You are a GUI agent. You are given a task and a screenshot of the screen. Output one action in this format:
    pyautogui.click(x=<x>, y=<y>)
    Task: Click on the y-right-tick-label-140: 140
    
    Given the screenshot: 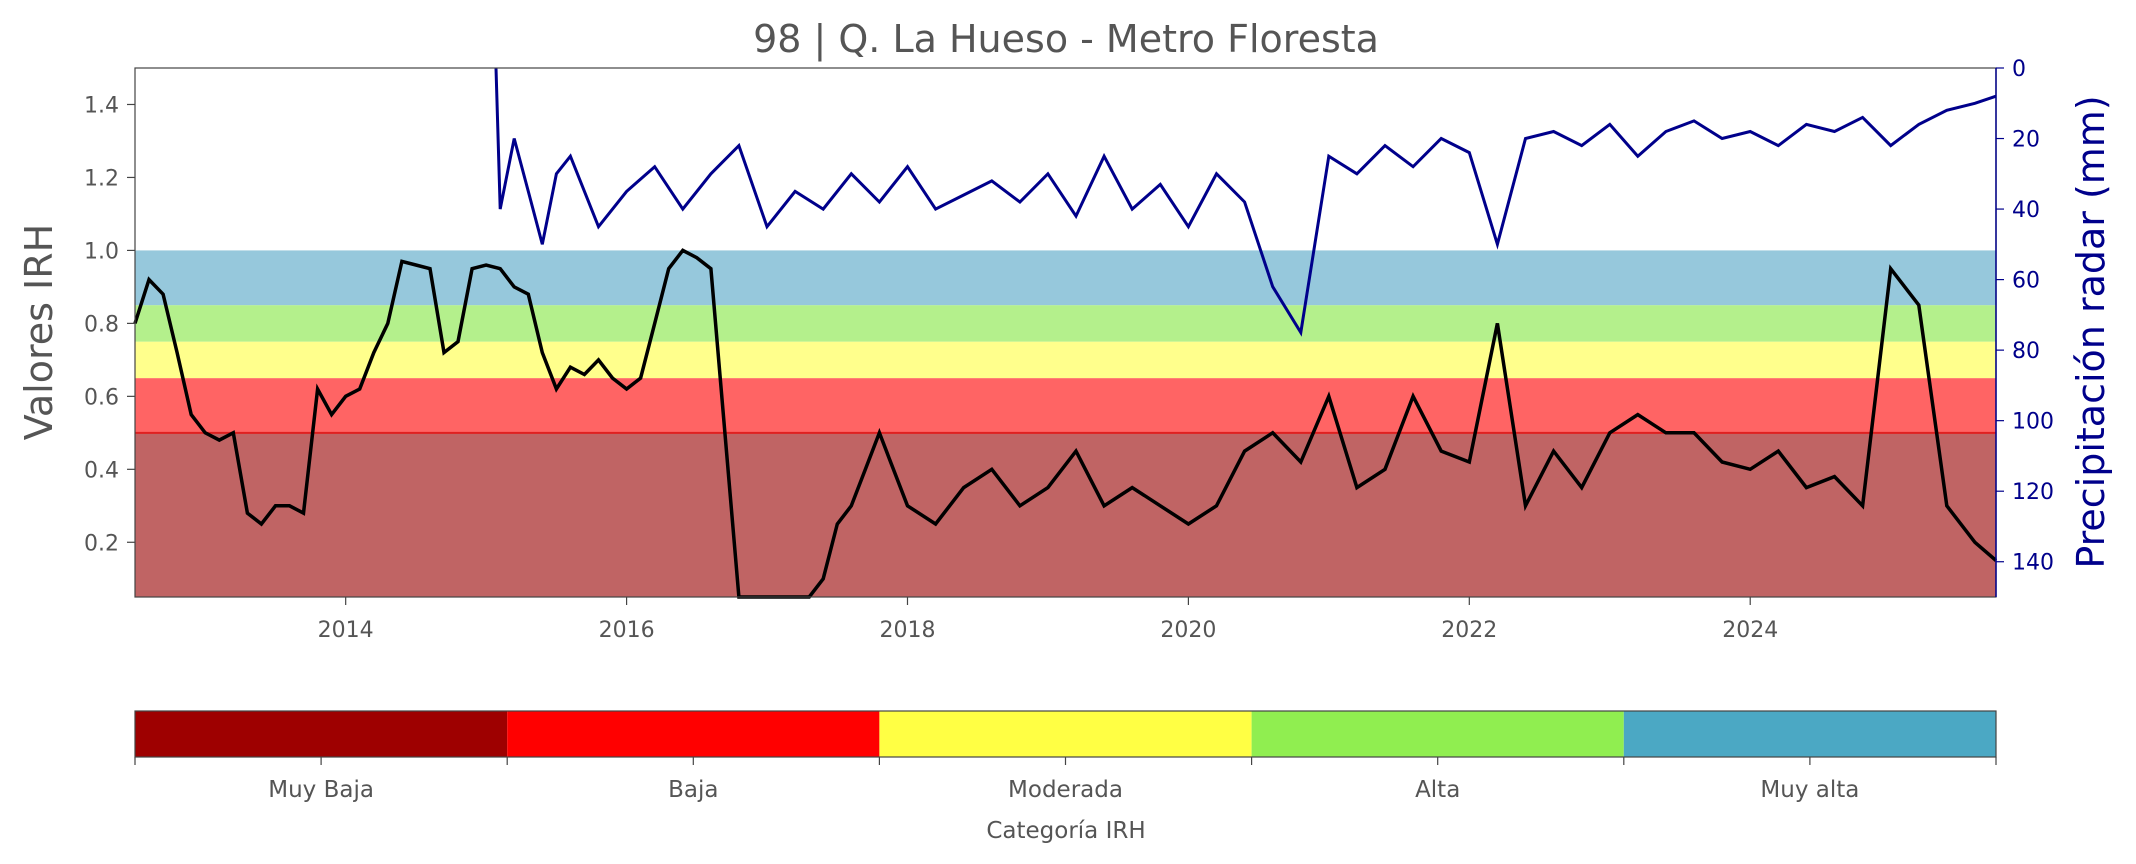 What is the action you would take?
    pyautogui.click(x=2033, y=563)
    